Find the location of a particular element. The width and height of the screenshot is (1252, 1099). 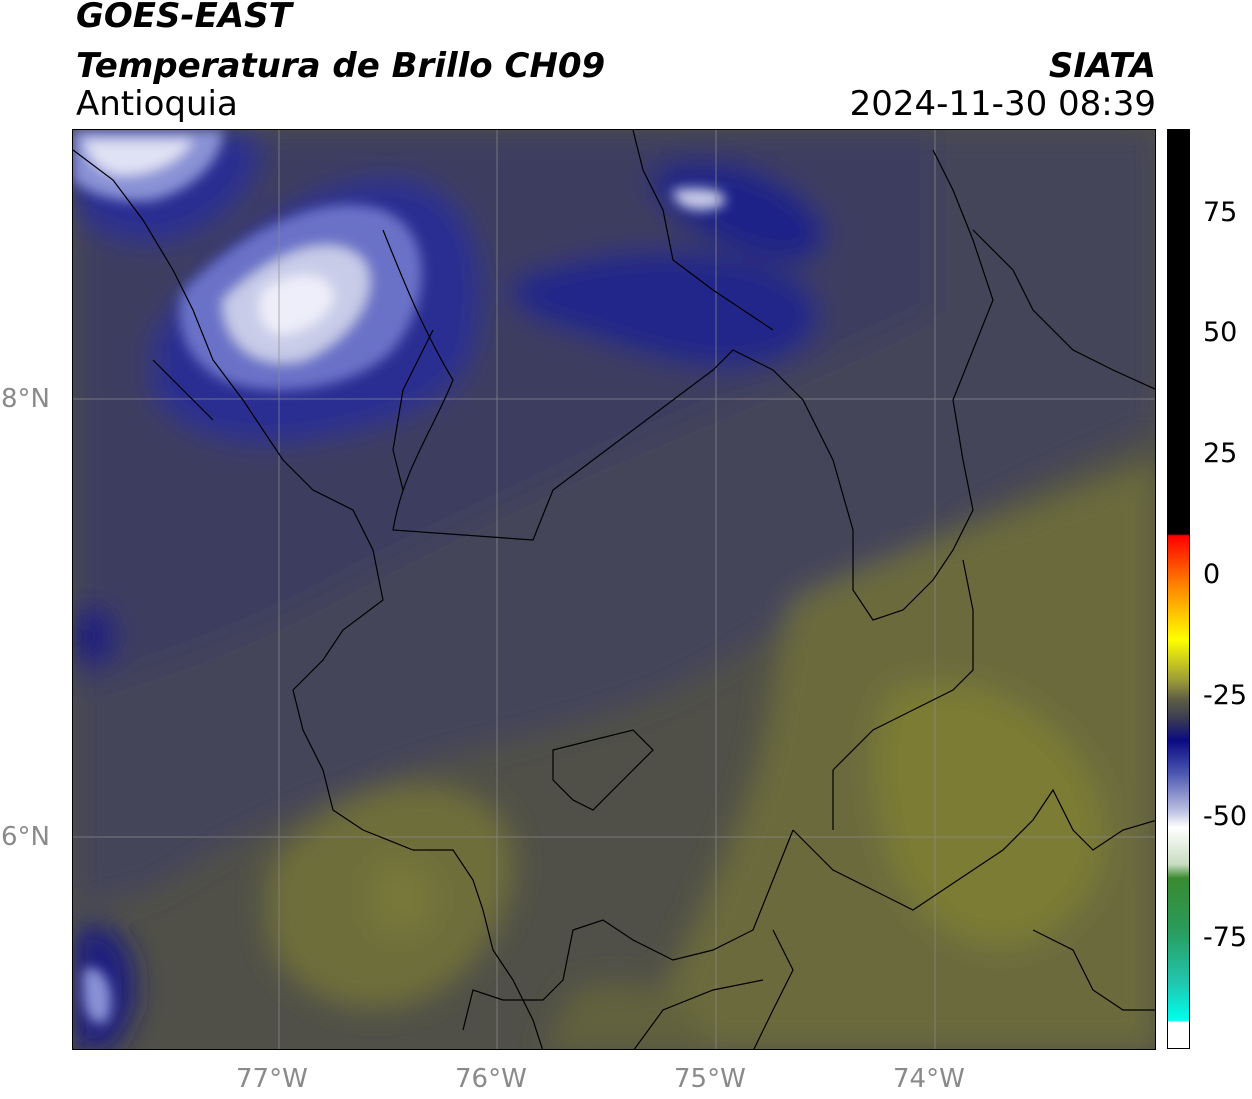

lon-label-74w: 74°W is located at coordinates (929, 1079).